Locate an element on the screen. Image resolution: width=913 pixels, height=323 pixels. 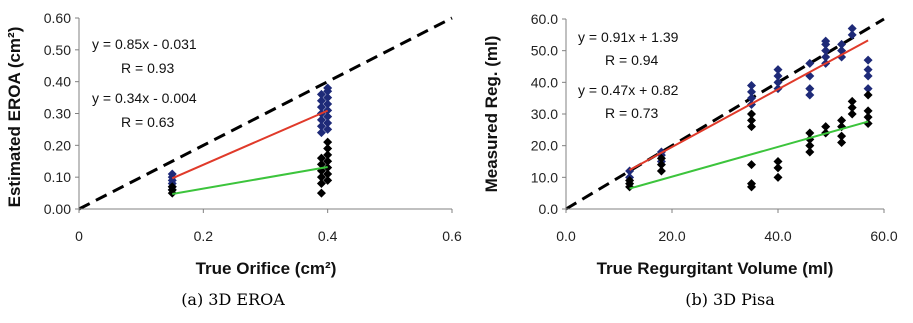
xtick-label-b: 20.0 is located at coordinates (671, 236).